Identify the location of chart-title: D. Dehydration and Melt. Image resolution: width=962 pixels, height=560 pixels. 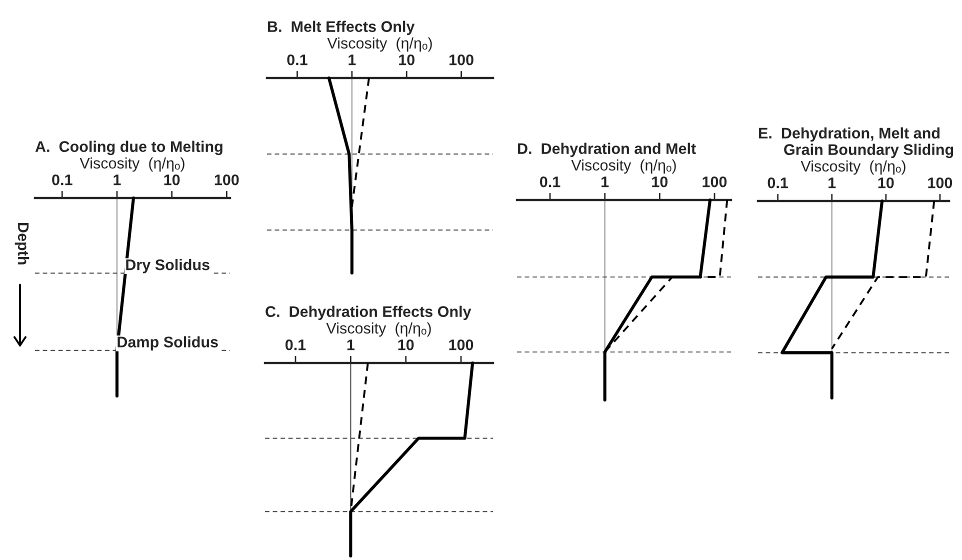
(607, 150).